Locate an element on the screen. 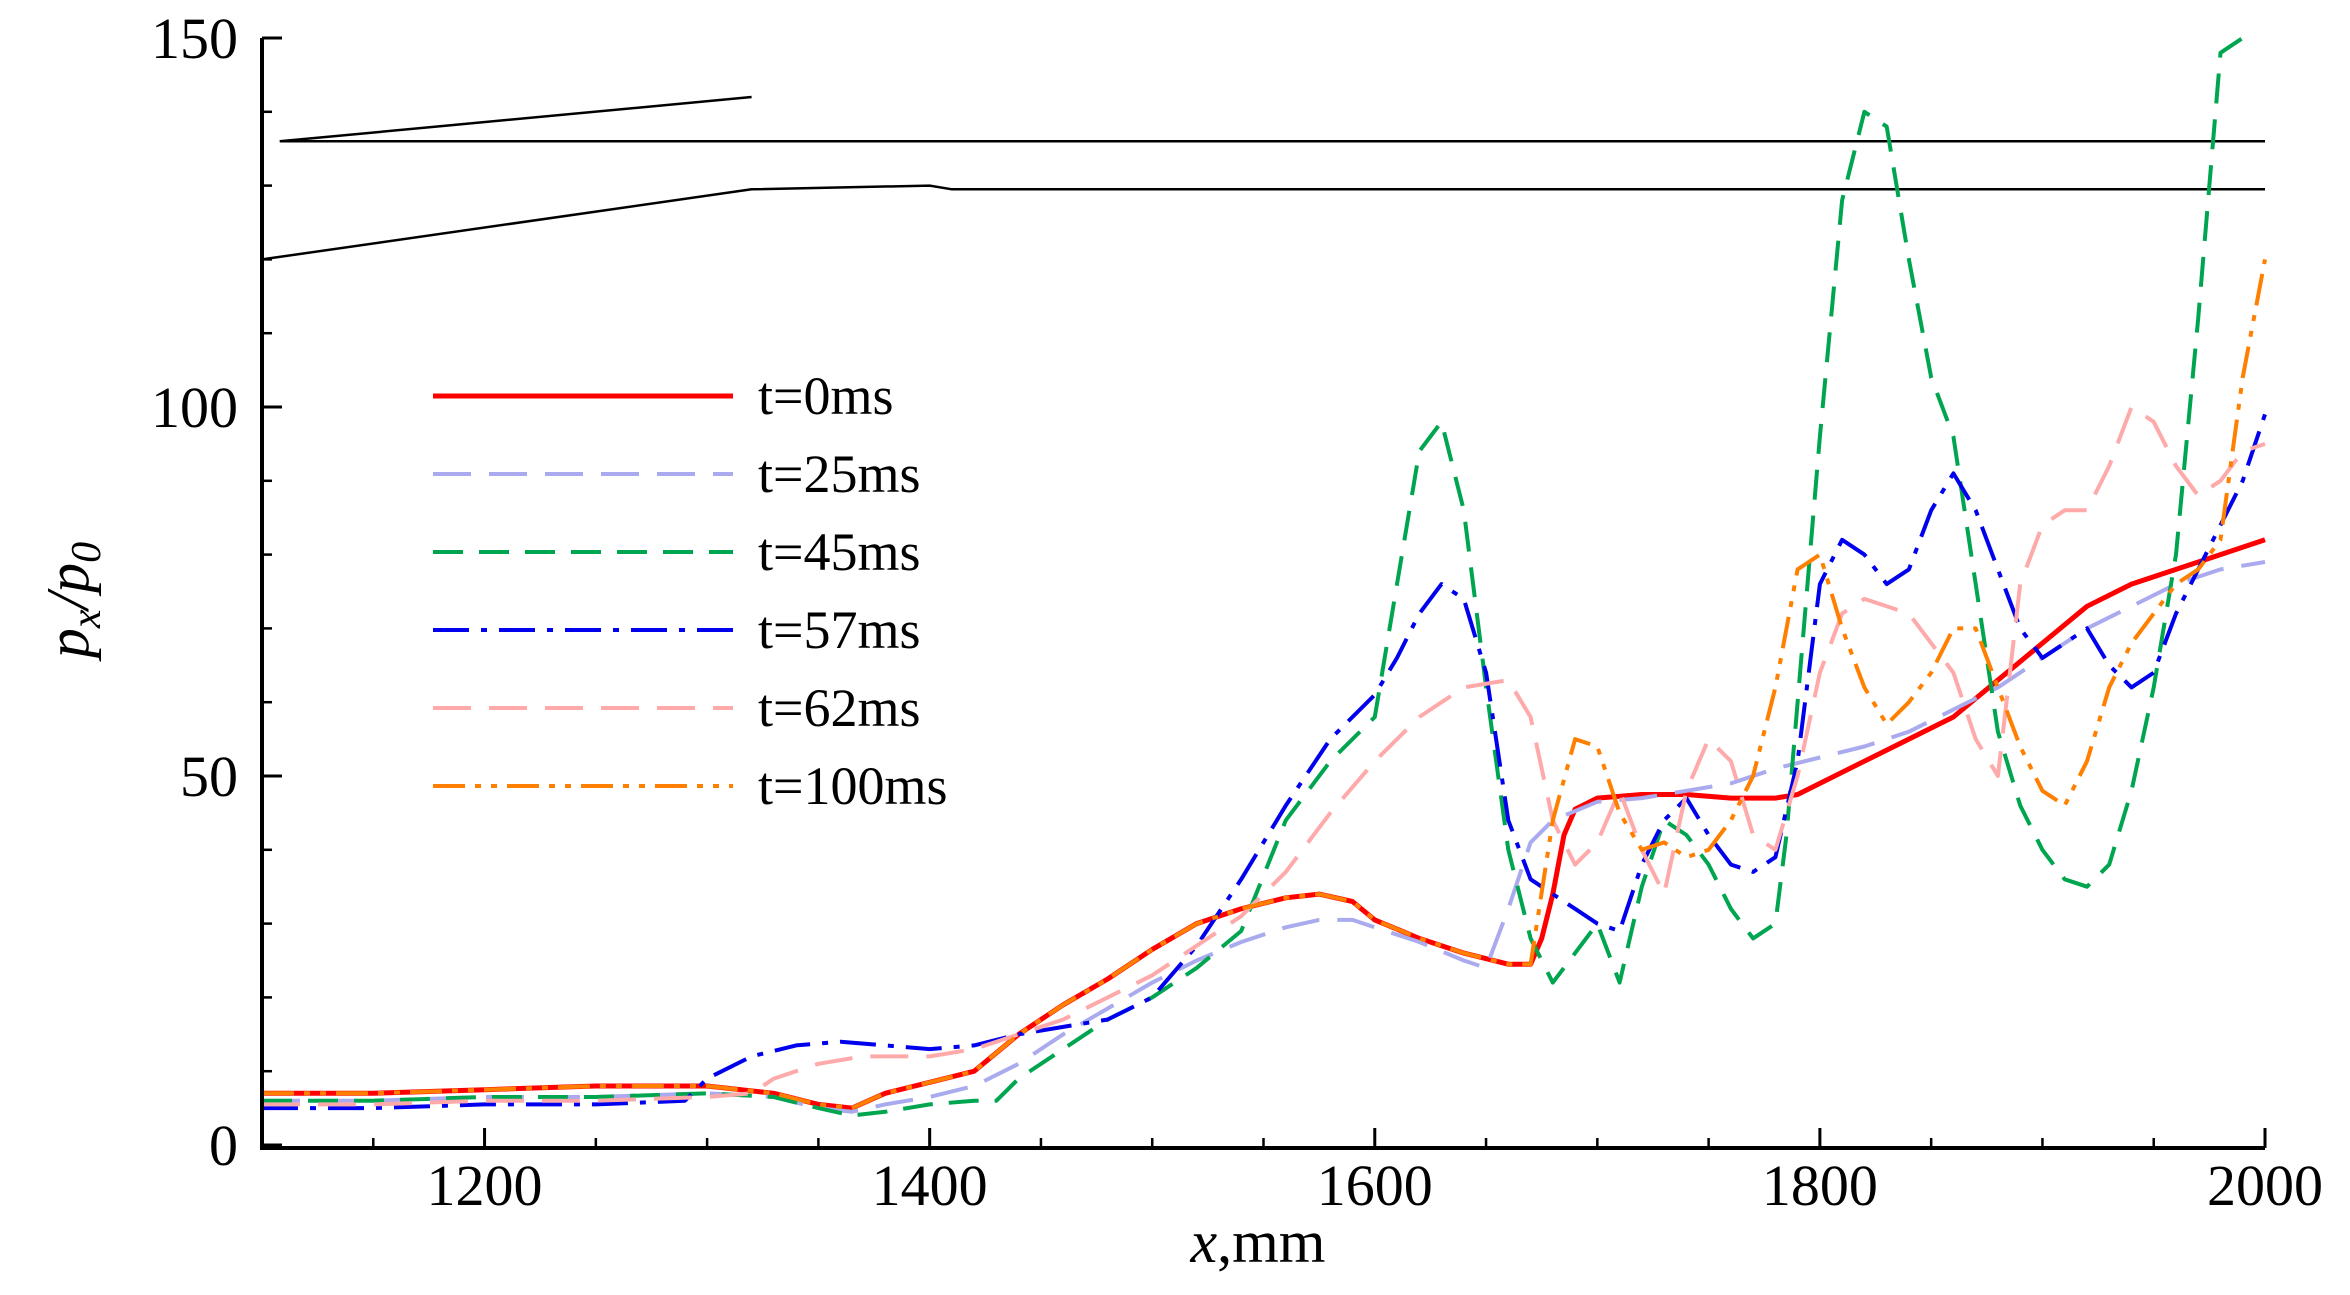 The width and height of the screenshot is (2350, 1295). legend-label: t=57ms is located at coordinates (839, 630).